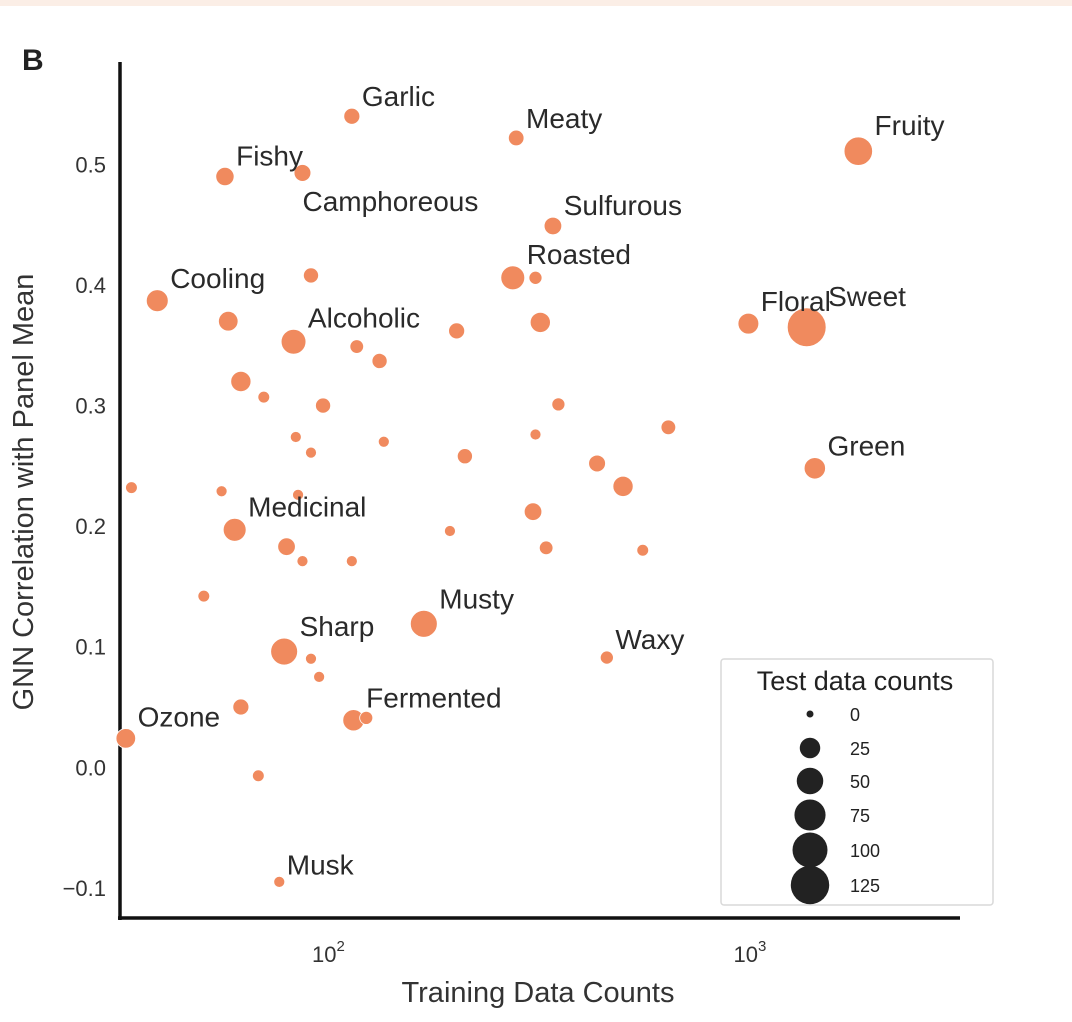 This screenshot has width=1072, height=1022. Describe the element at coordinates (860, 749) in the screenshot. I see `legend-label: 25` at that location.